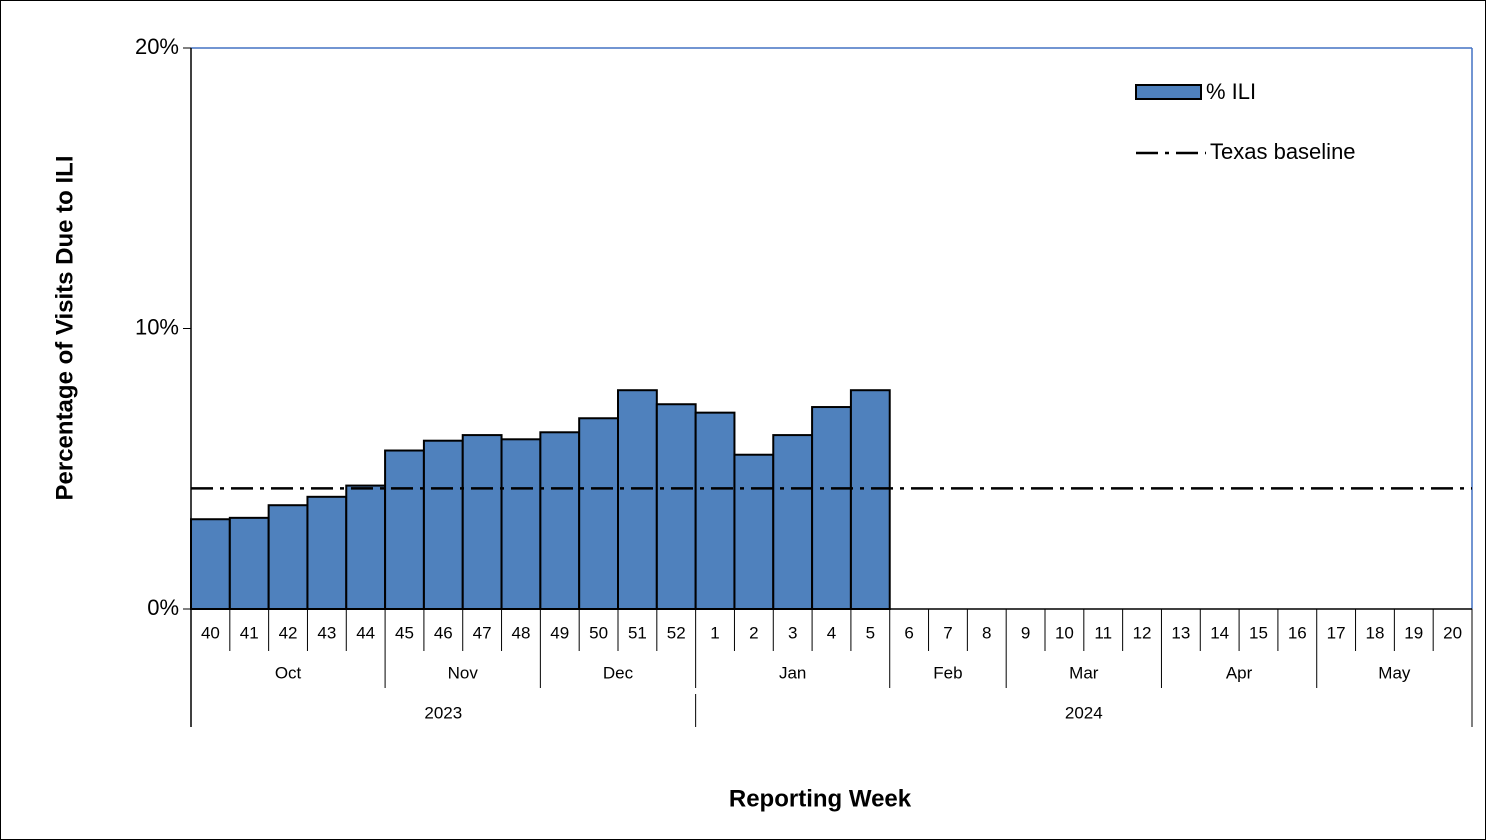  Describe the element at coordinates (753, 632) in the screenshot. I see `x-tick-label: 2` at that location.